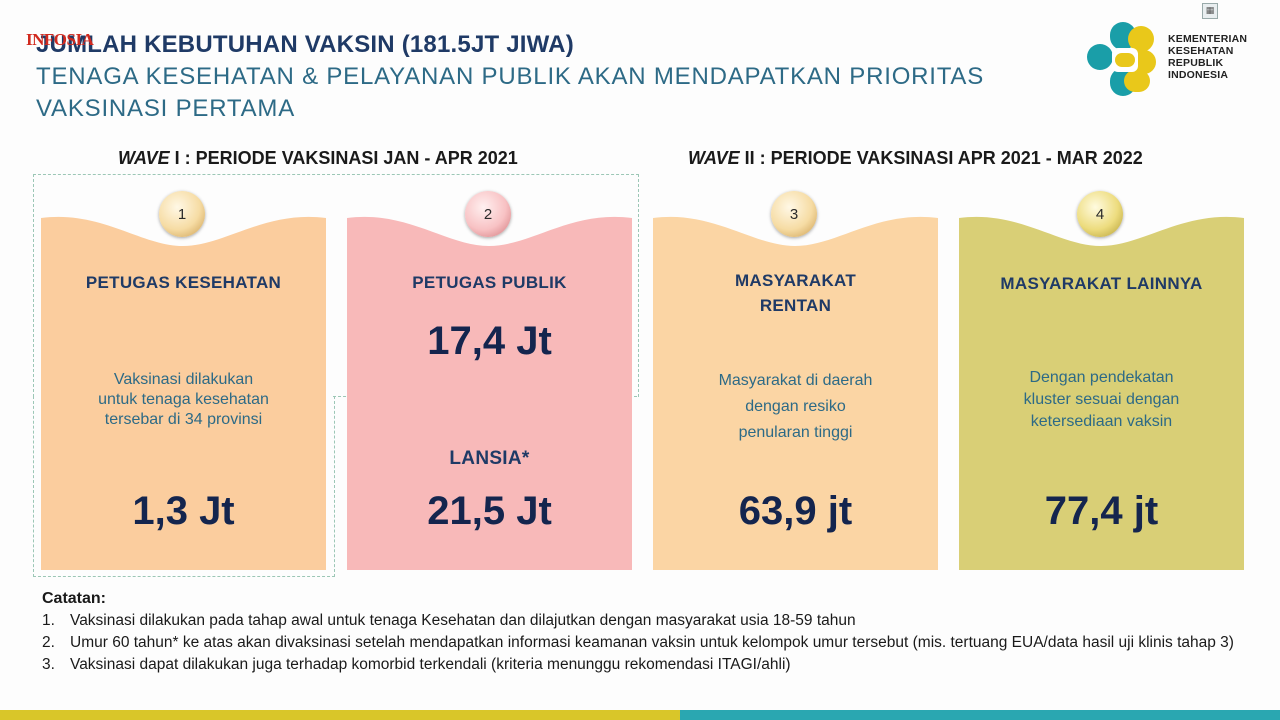  What do you see at coordinates (184, 486) in the screenshot?
I see `wave-1-highlight-lower` at bounding box center [184, 486].